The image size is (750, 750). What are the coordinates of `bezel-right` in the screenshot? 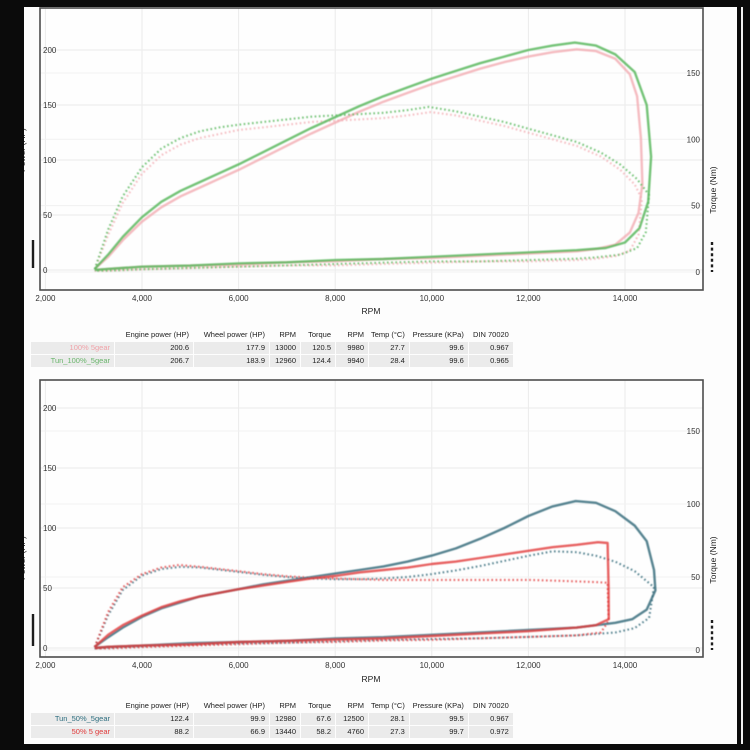 It's located at (743, 375).